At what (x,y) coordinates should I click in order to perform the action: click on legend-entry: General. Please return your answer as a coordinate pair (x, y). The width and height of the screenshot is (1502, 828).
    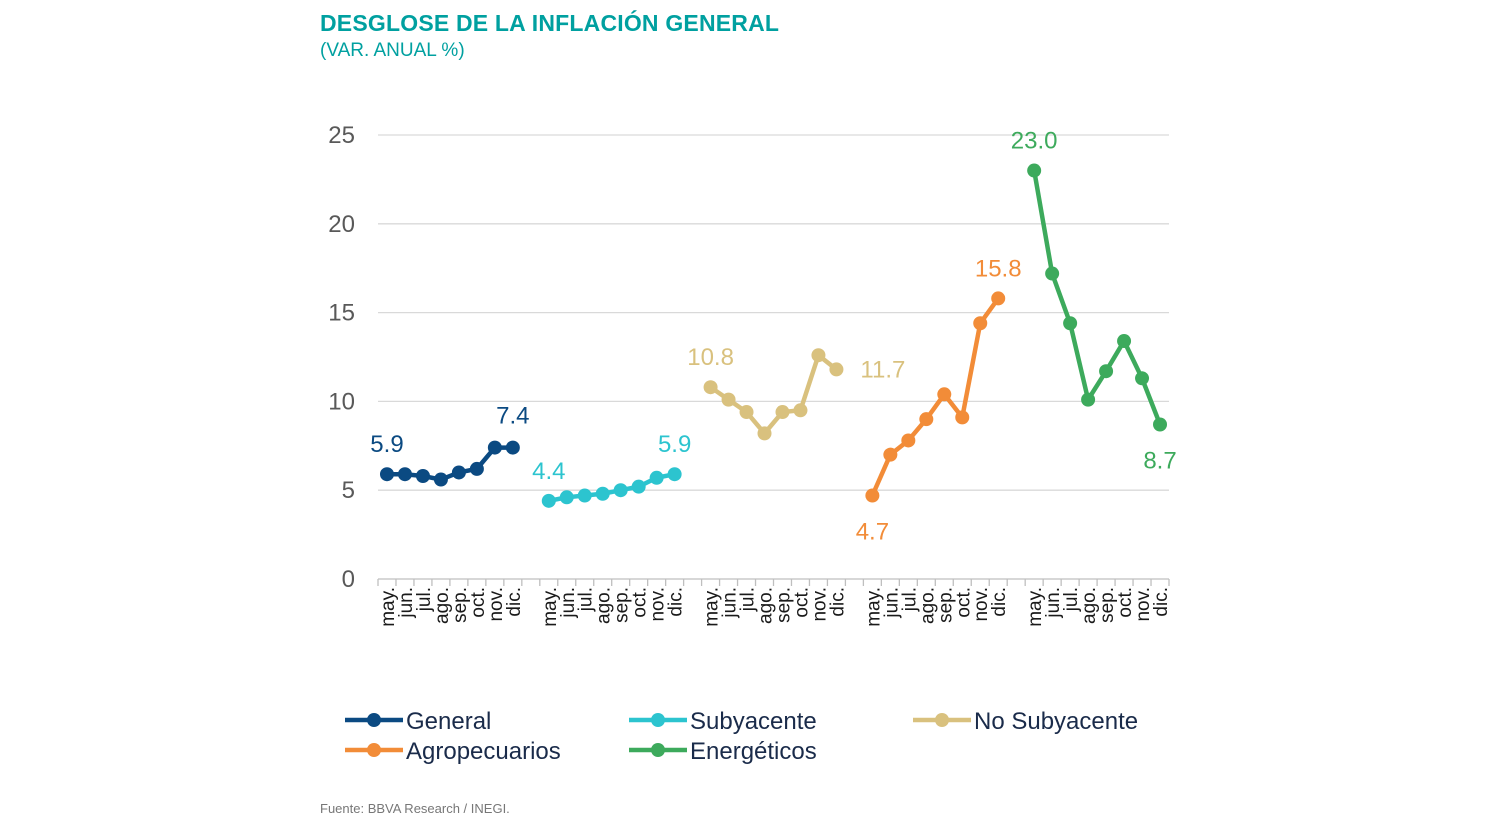
    Looking at the image, I should click on (448, 721).